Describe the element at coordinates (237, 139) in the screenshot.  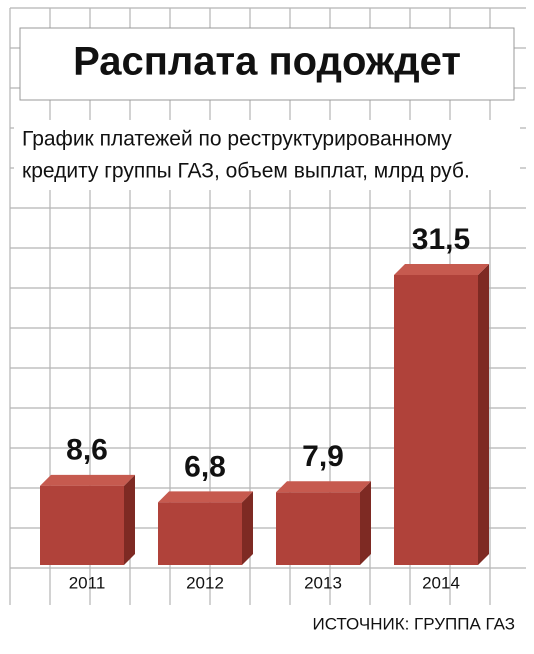
I see `subtitle-line: График платежей по реструктурированному` at that location.